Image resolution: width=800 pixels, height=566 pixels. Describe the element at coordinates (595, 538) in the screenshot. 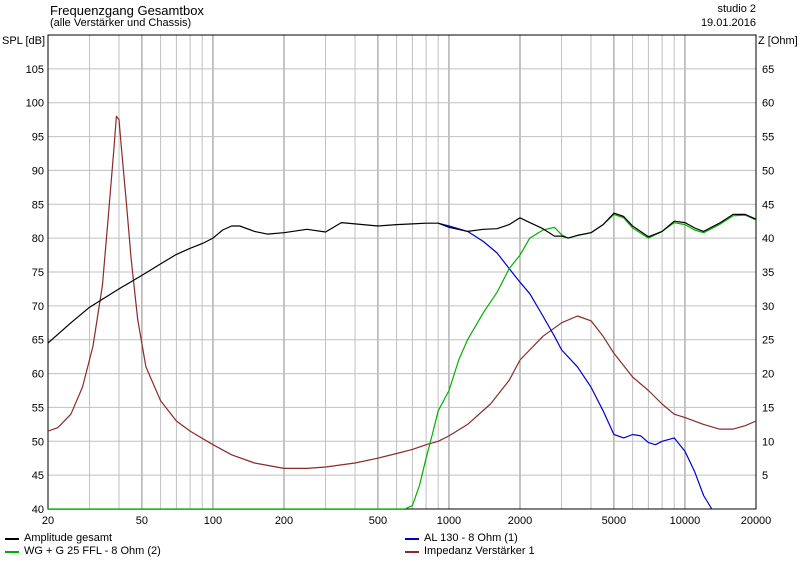

I see `legend-item-woofer: AL 130 - 8 Ohm (1)` at that location.